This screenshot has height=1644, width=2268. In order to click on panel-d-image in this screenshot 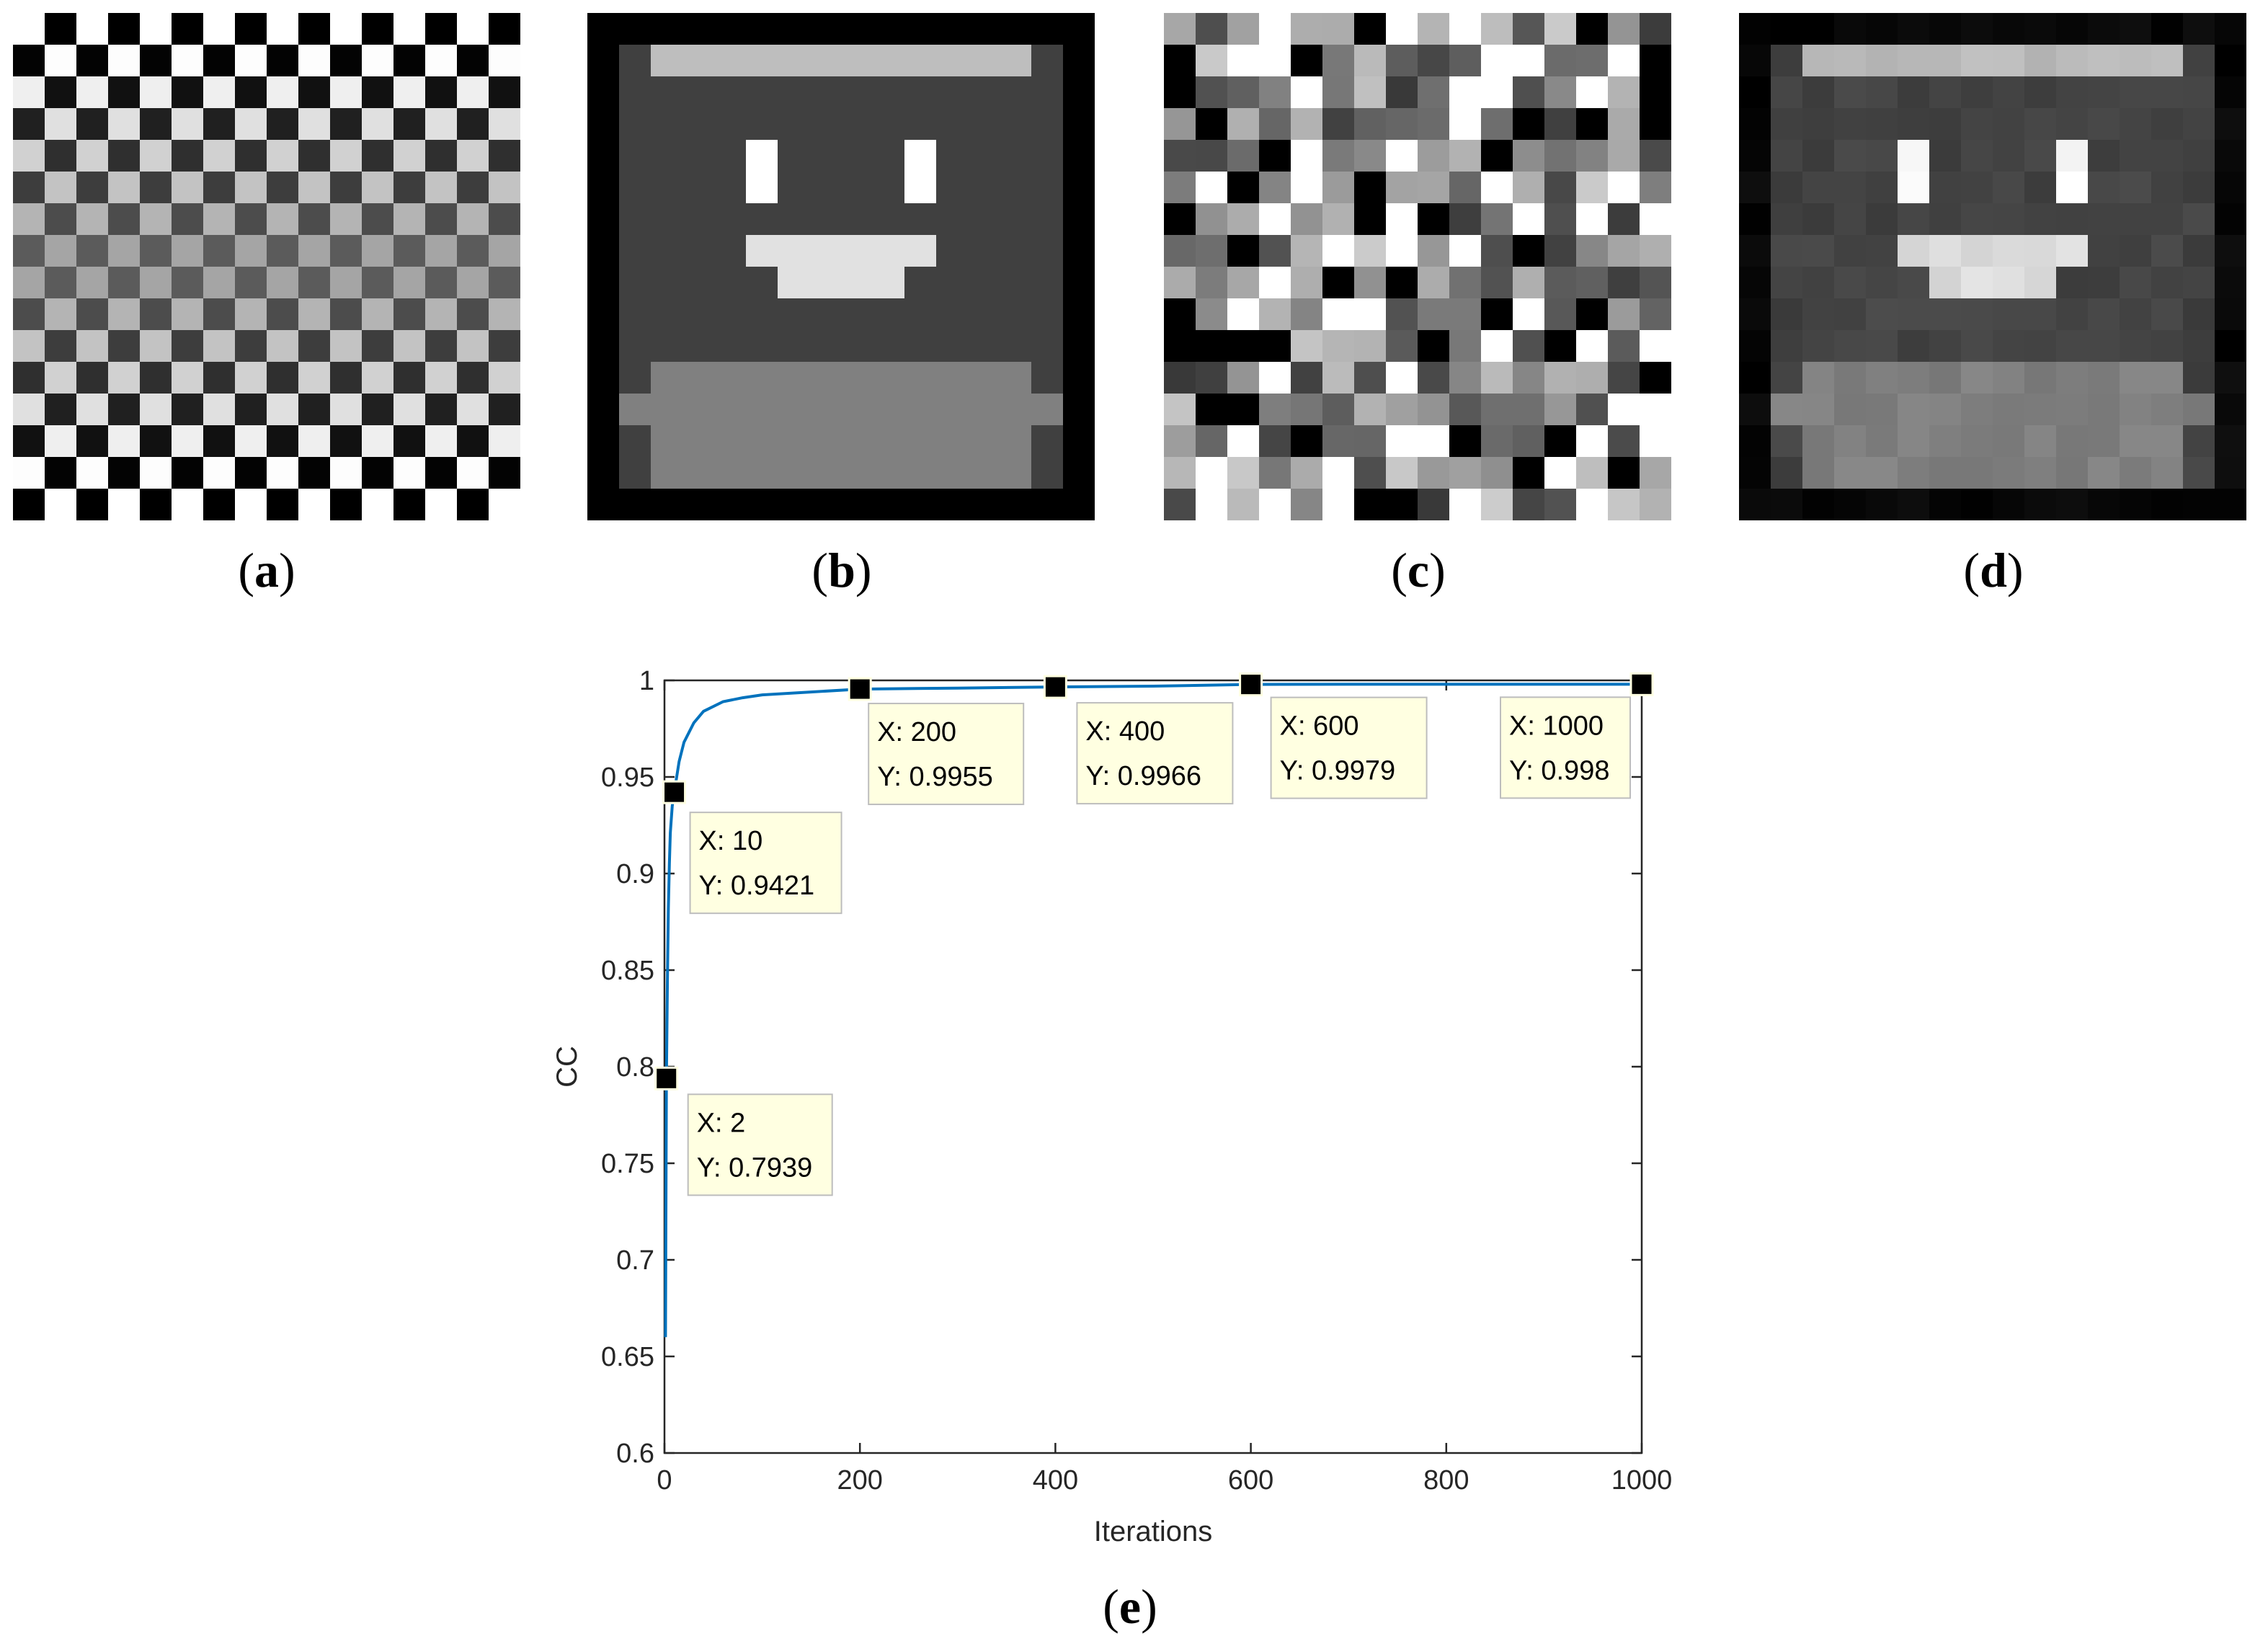, I will do `click(1993, 267)`.